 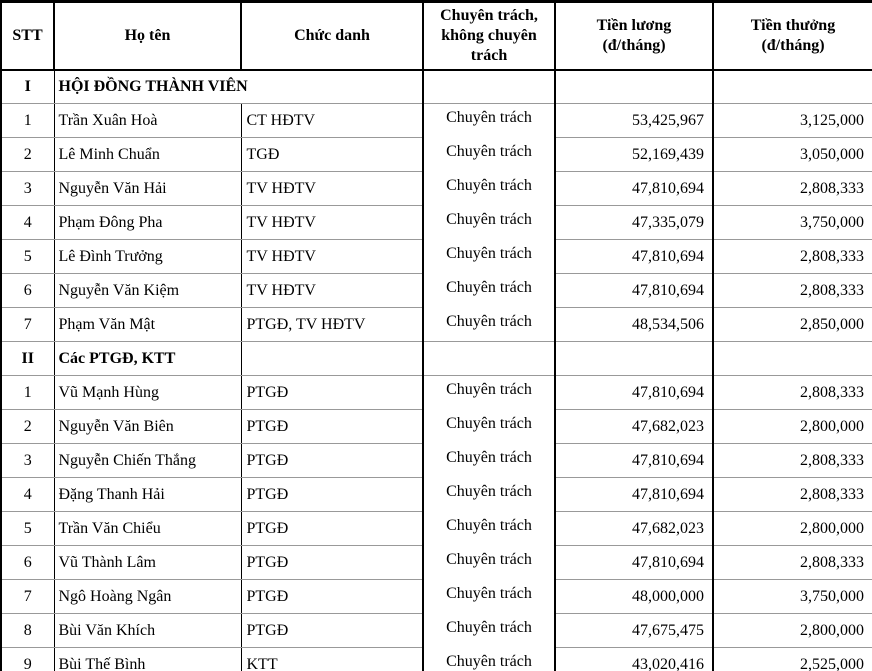 I want to click on row-stt: 9, so click(x=28, y=659).